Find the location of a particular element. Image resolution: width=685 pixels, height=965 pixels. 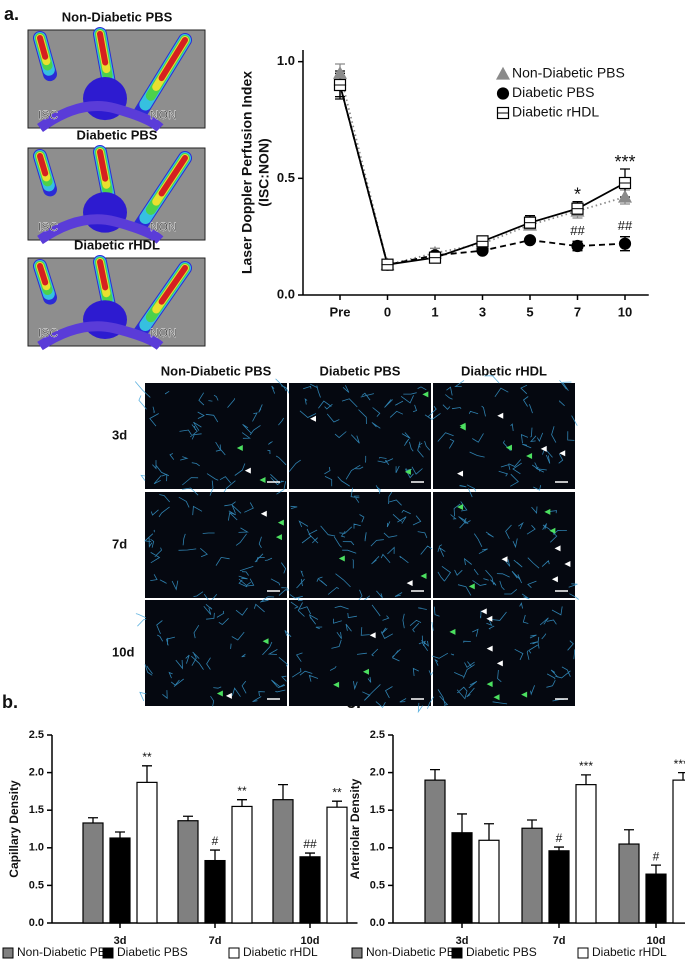

annotation: * is located at coordinates (577, 194).